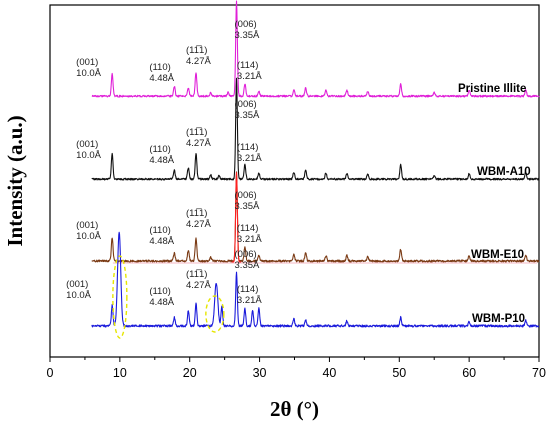 Image resolution: width=550 pixels, height=425 pixels. Describe the element at coordinates (15, 180) in the screenshot. I see `y-axis-title: Intensity (a.u.)` at that location.